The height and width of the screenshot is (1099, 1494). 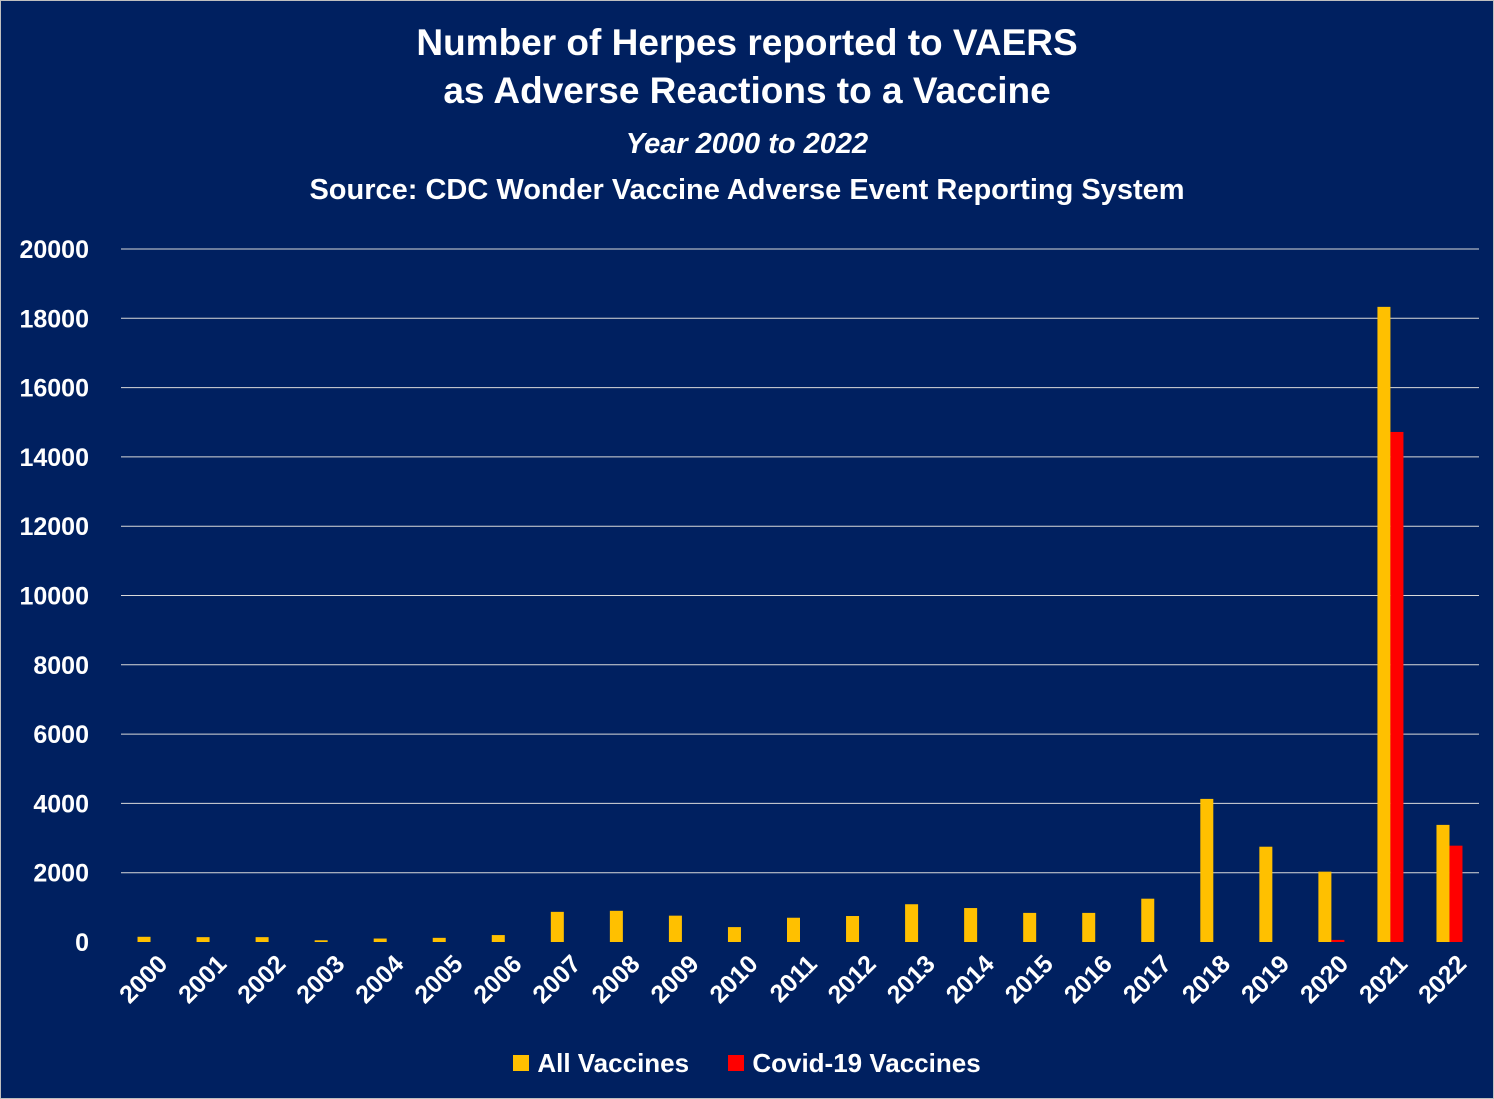 I want to click on x-tick-label: 2021, so click(x=1383, y=979).